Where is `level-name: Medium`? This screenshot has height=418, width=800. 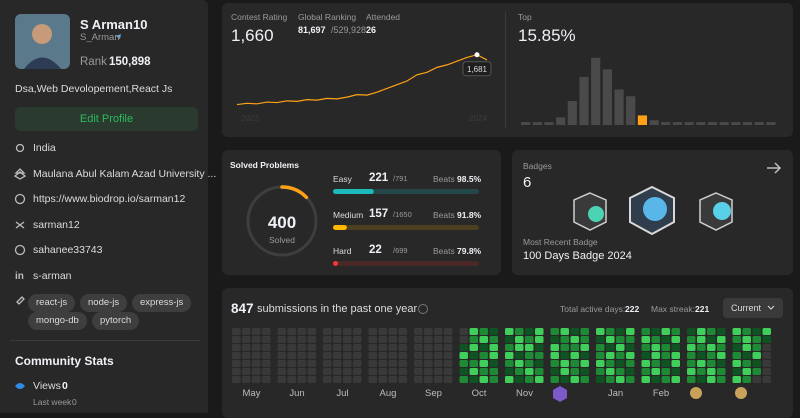
level-name: Medium is located at coordinates (348, 215).